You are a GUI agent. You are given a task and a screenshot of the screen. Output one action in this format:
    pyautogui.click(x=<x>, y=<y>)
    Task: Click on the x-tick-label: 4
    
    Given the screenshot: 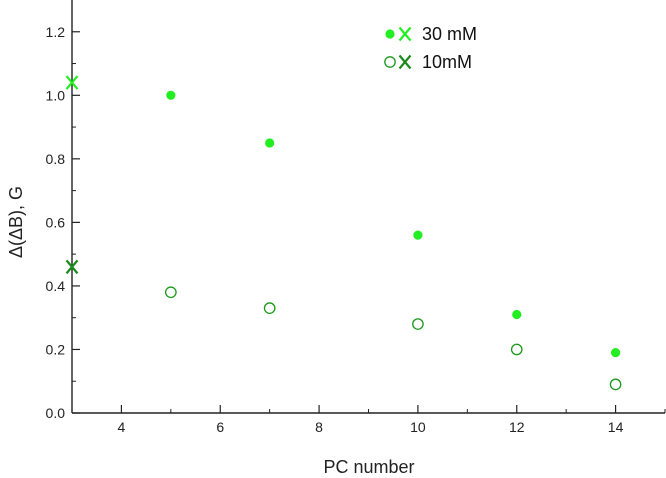 What is the action you would take?
    pyautogui.click(x=122, y=427)
    